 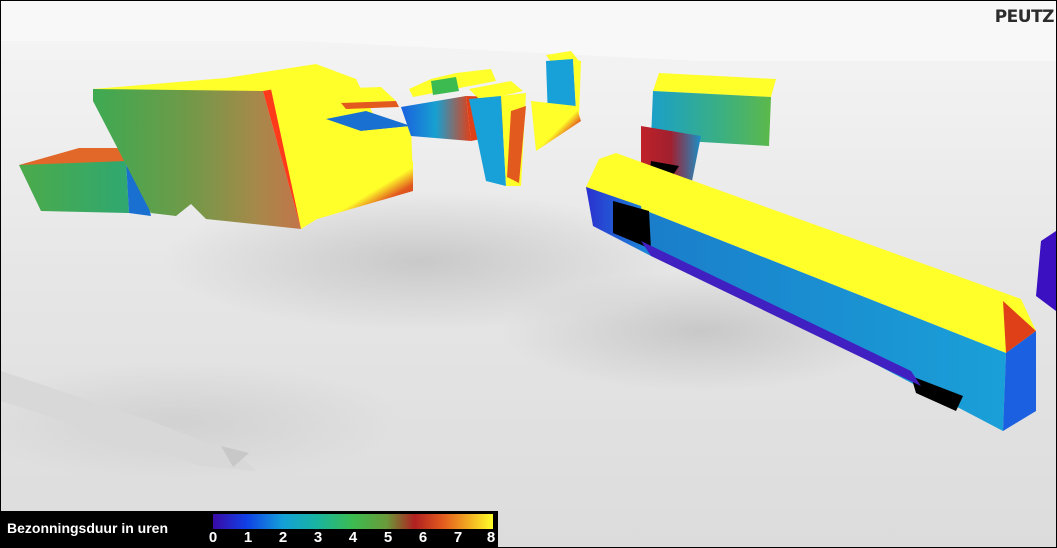 I want to click on legend-tick-label: 3, so click(x=318, y=537).